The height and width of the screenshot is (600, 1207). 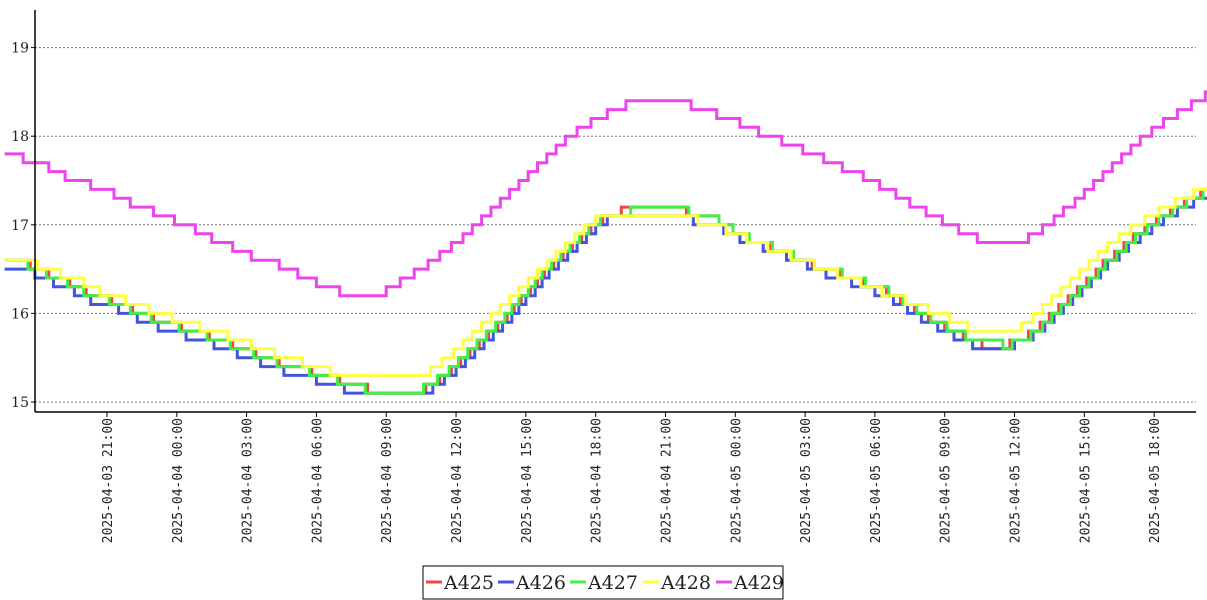 What do you see at coordinates (1155, 480) in the screenshot?
I see `x-tick-label: 2025-04-05 18:00` at bounding box center [1155, 480].